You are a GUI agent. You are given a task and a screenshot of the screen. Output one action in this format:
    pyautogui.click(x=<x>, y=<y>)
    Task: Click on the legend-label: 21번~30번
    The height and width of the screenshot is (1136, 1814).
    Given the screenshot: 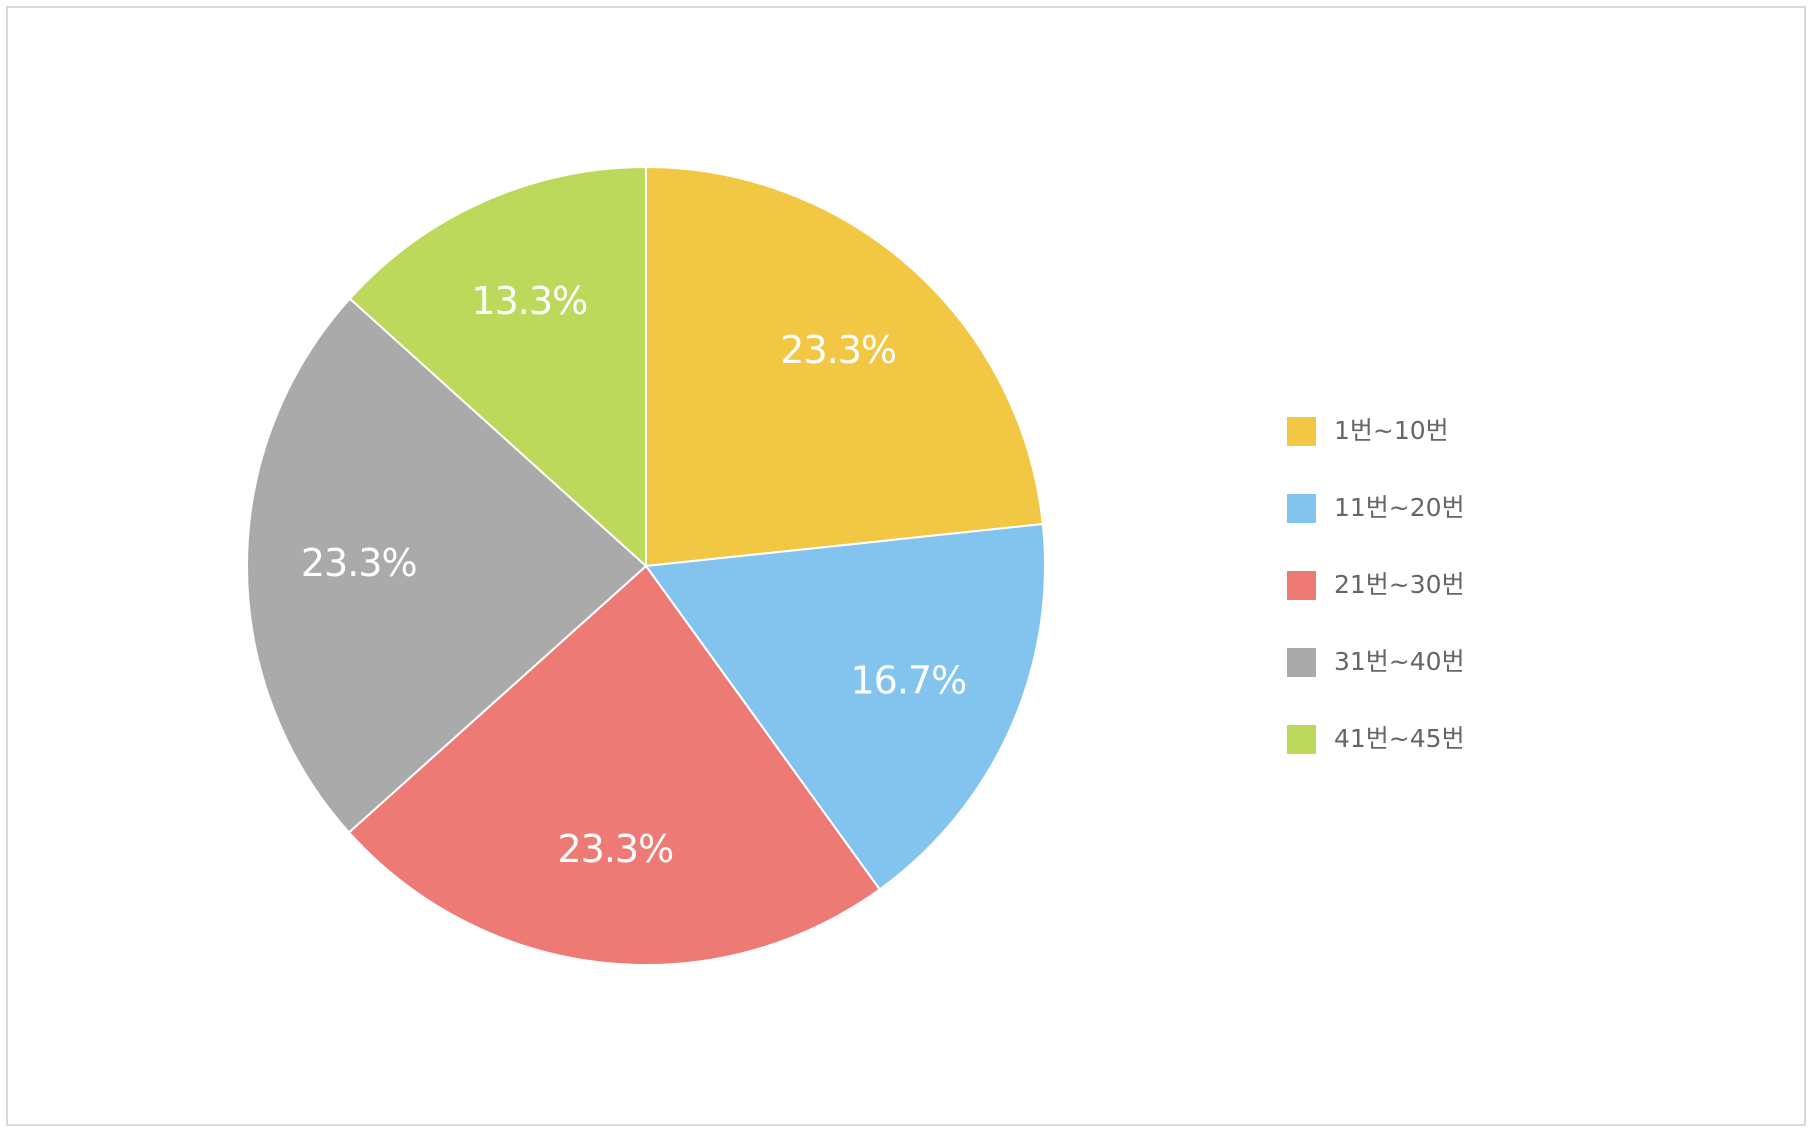 What is the action you would take?
    pyautogui.click(x=1399, y=584)
    